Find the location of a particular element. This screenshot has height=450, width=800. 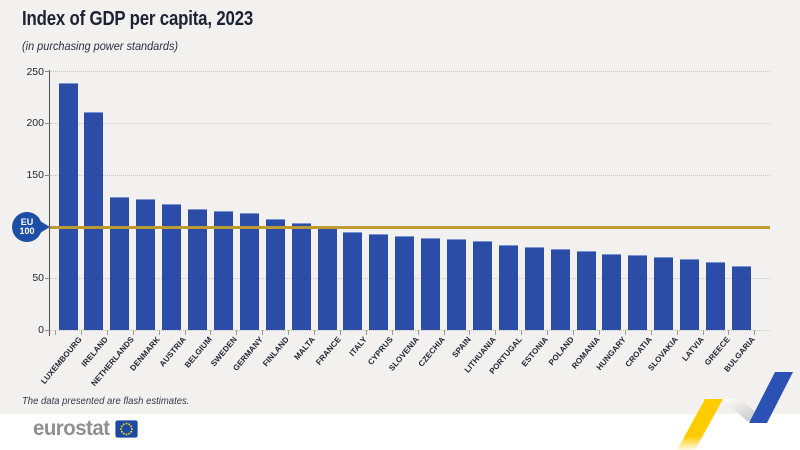

zigzag-decoration is located at coordinates (735, 411).